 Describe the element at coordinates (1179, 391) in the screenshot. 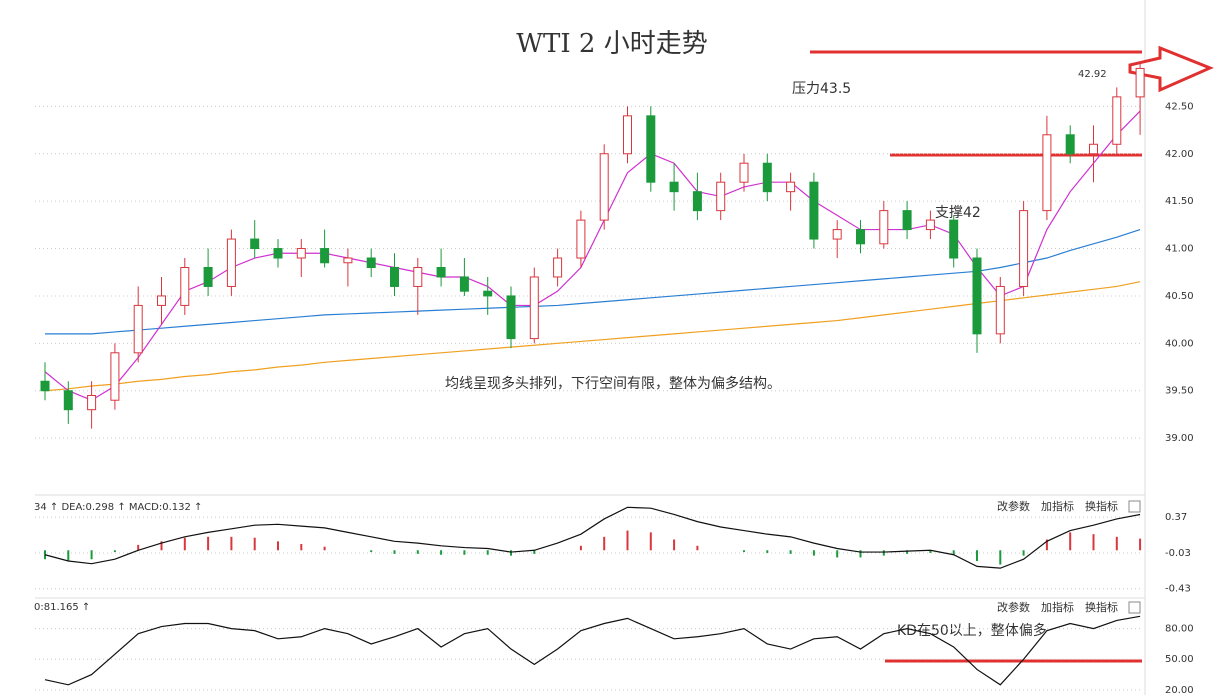

I see `y-tick-label: 39.50` at that location.